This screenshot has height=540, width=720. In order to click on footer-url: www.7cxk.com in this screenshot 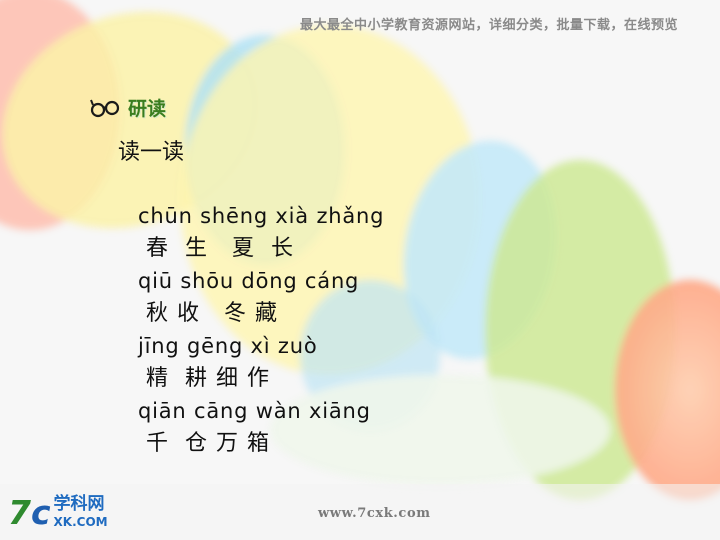, I will do `click(374, 513)`.